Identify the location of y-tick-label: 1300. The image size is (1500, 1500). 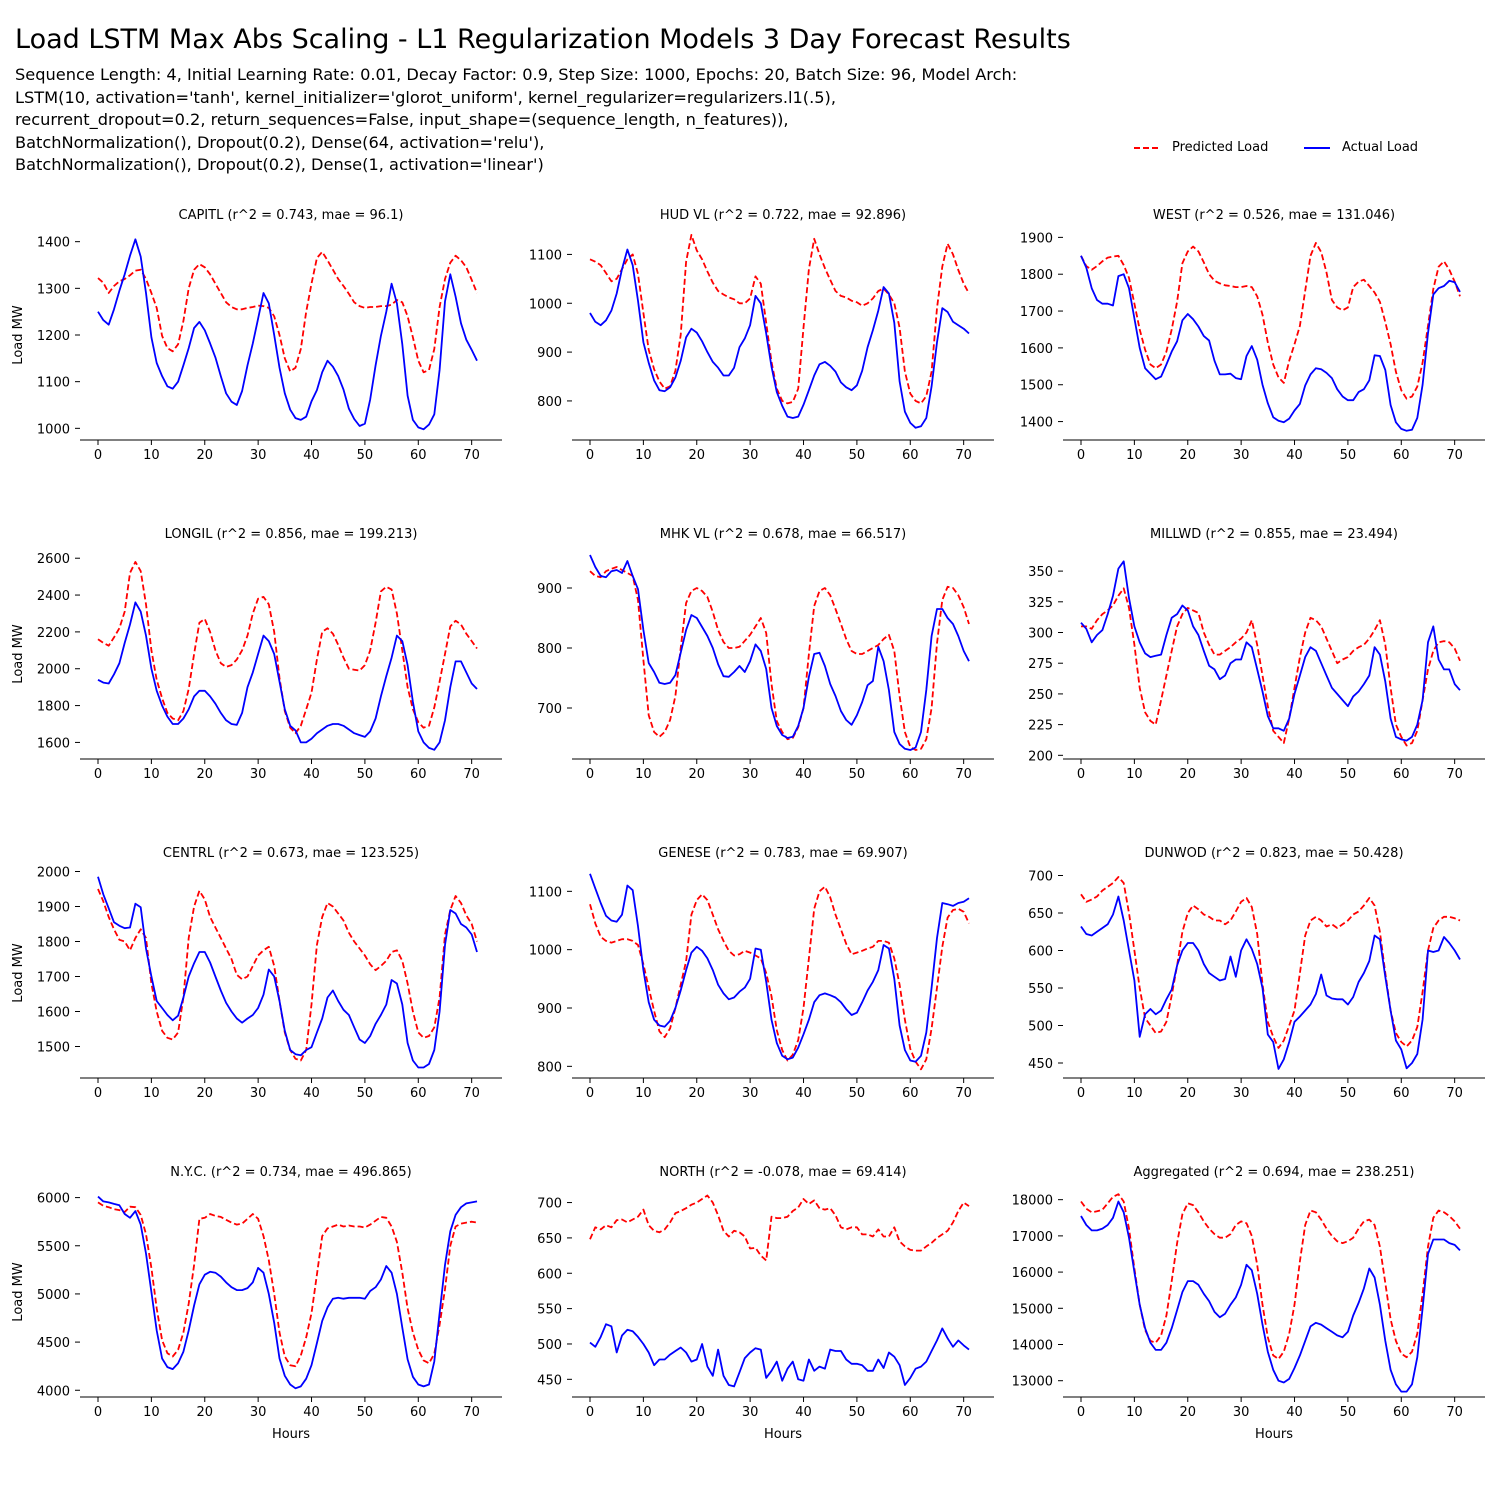
(53, 289).